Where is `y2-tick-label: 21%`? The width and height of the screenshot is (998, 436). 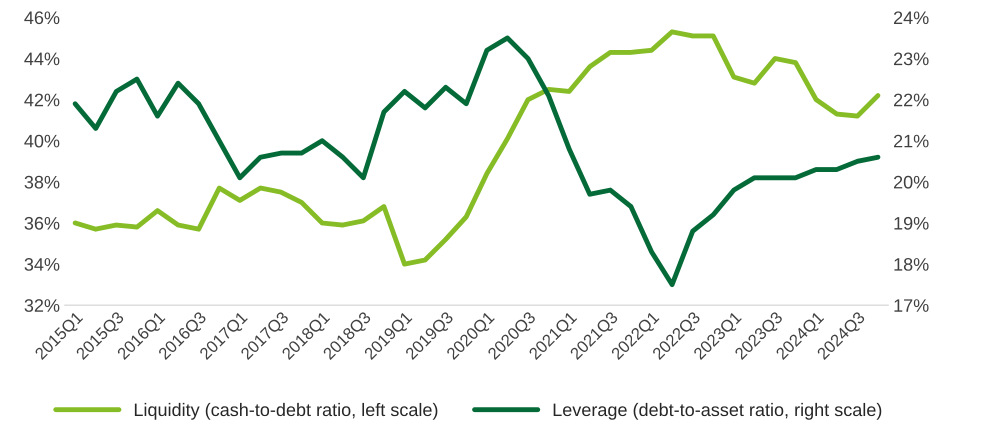
y2-tick-label: 21% is located at coordinates (911, 141).